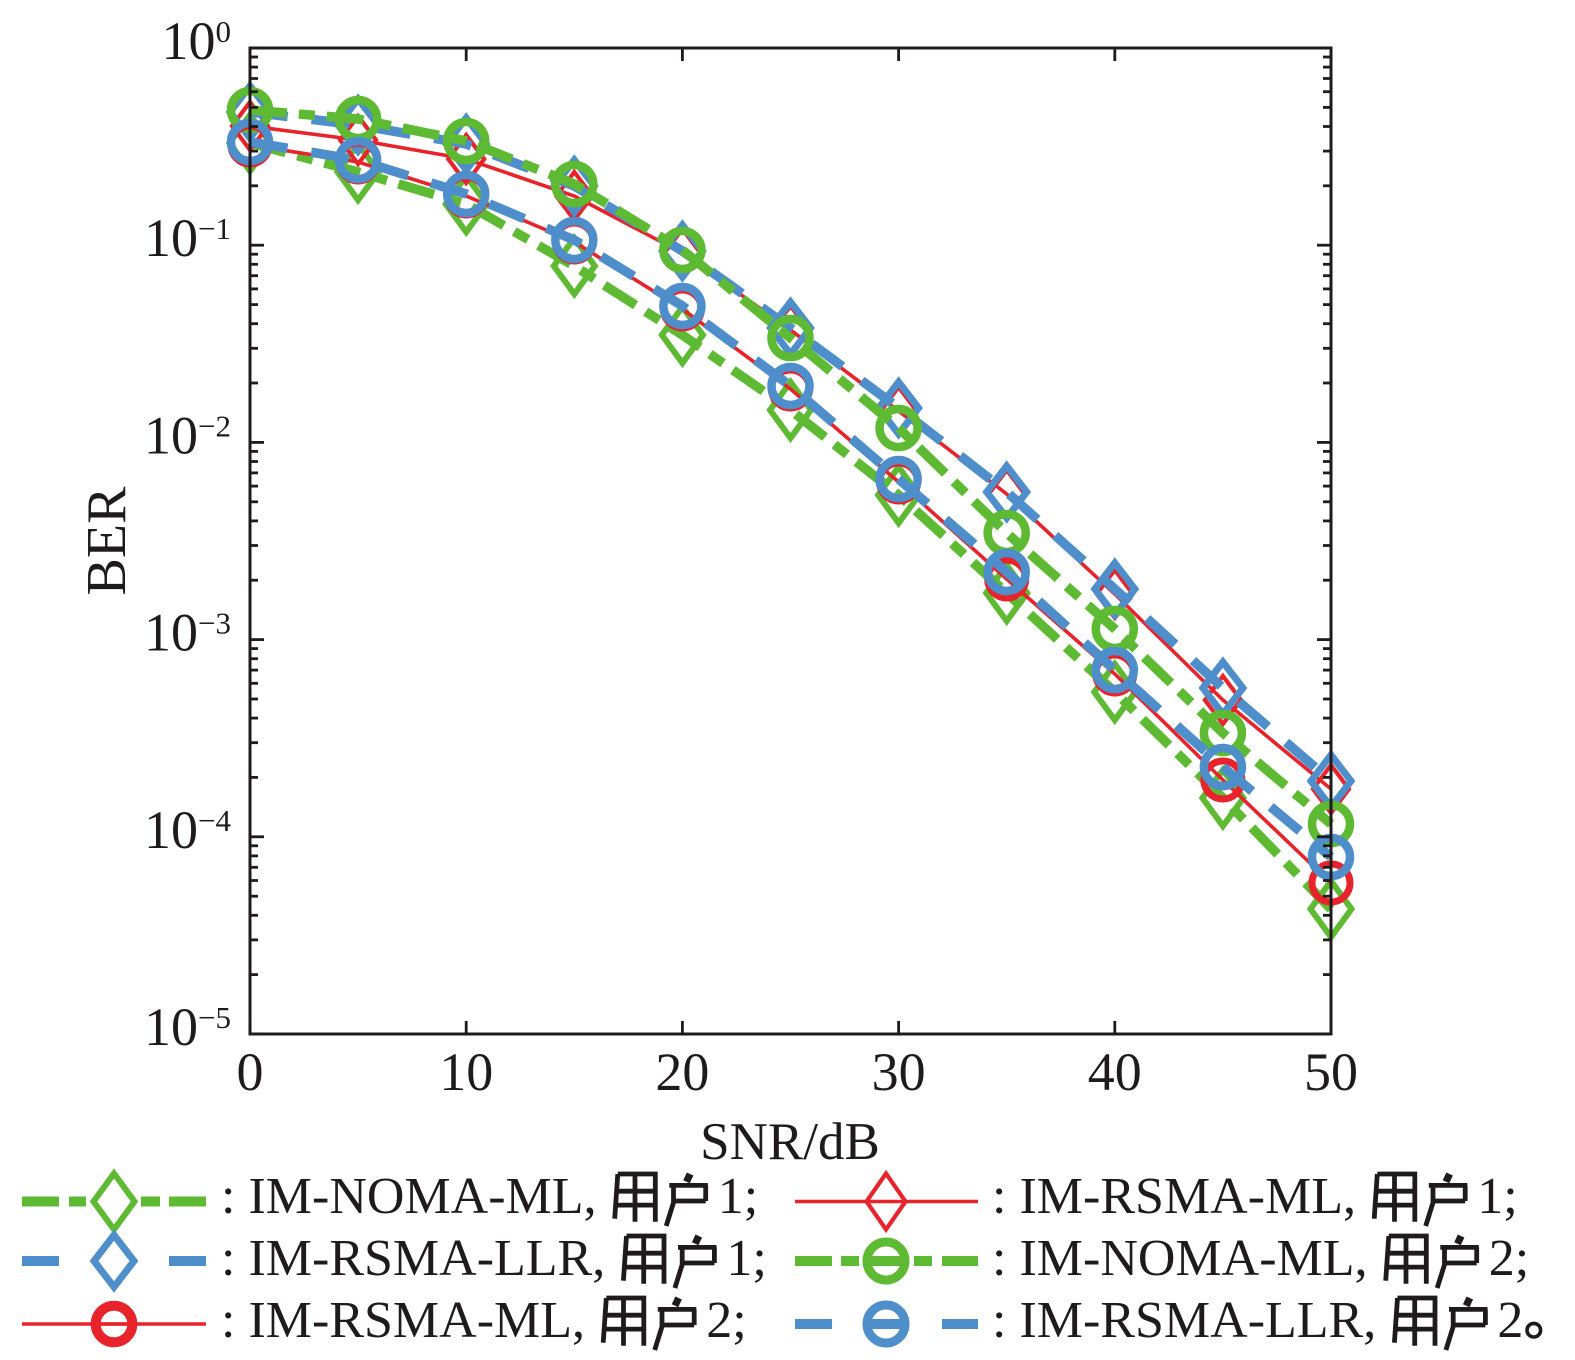  What do you see at coordinates (682, 1072) in the screenshot?
I see `svg-text: 20` at bounding box center [682, 1072].